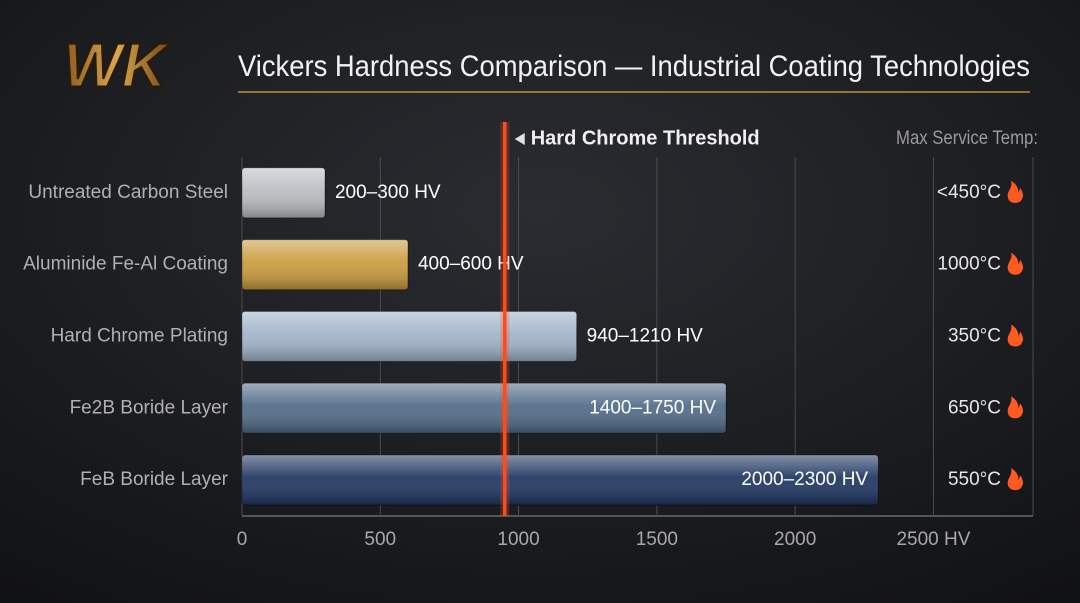 The width and height of the screenshot is (1080, 603). What do you see at coordinates (149, 407) in the screenshot?
I see `y-tick-label: Fe2B Boride Layer` at bounding box center [149, 407].